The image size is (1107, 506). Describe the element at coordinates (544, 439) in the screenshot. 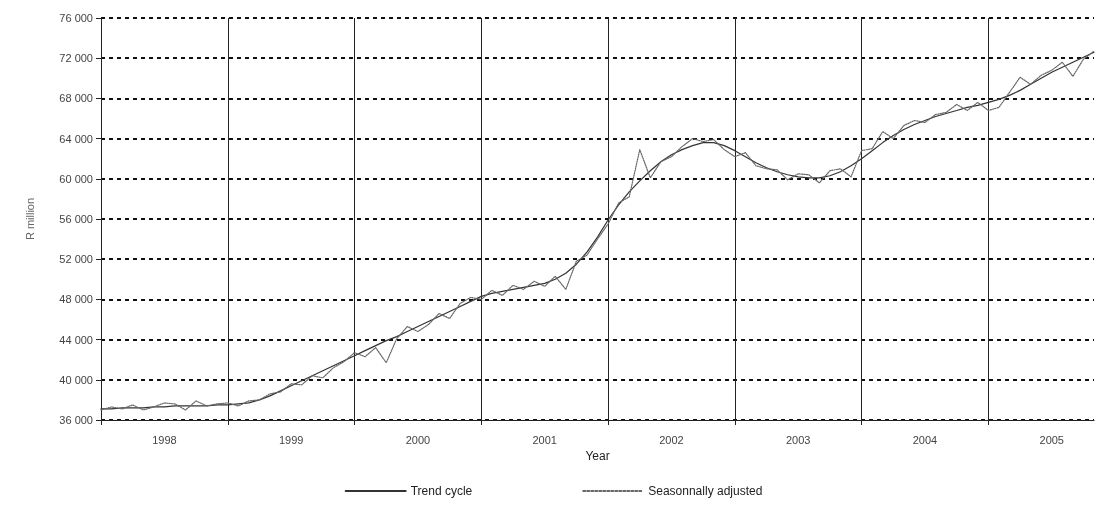

I see `x-tick-label: 2001` at that location.